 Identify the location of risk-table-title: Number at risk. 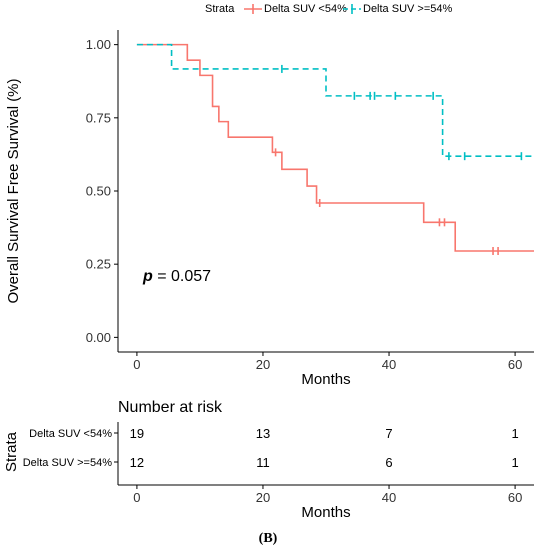
(170, 407).